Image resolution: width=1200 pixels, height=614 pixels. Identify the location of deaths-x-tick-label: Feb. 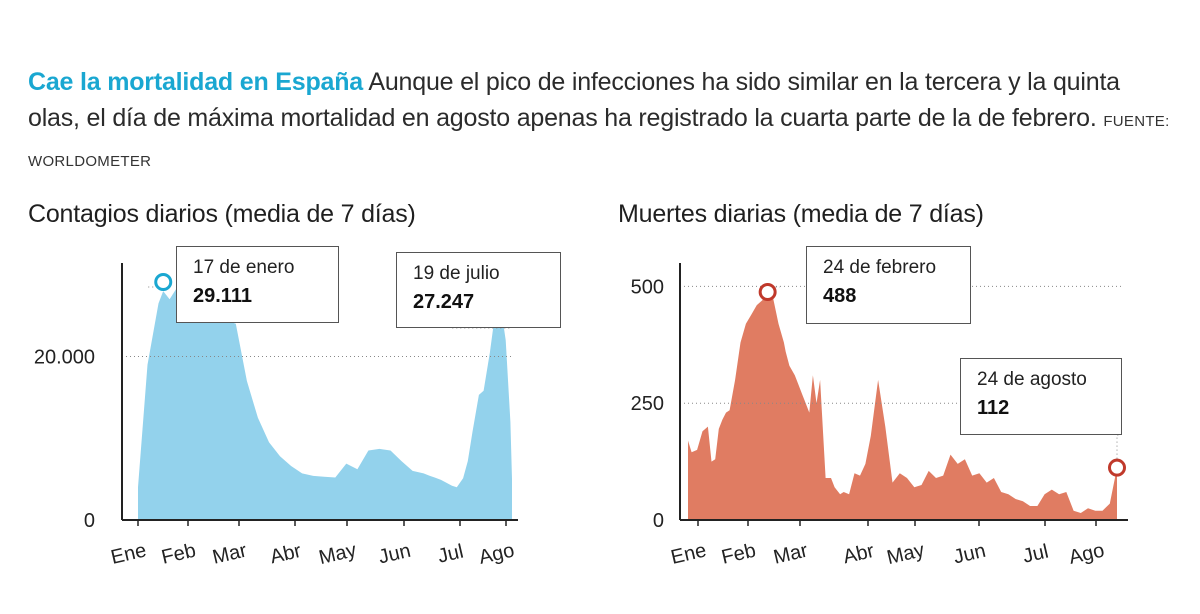
(738, 554).